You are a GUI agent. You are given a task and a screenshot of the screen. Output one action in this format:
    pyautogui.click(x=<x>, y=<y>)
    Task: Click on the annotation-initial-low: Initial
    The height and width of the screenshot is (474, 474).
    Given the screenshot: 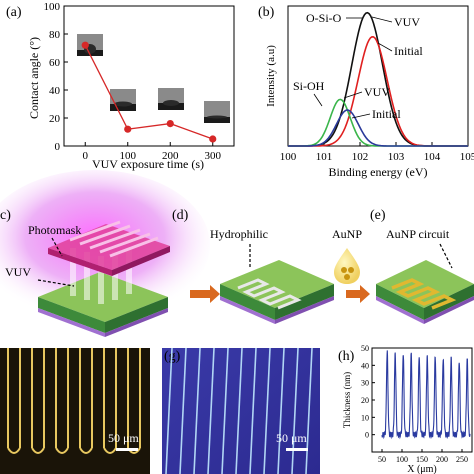 What is the action you would take?
    pyautogui.click(x=386, y=114)
    